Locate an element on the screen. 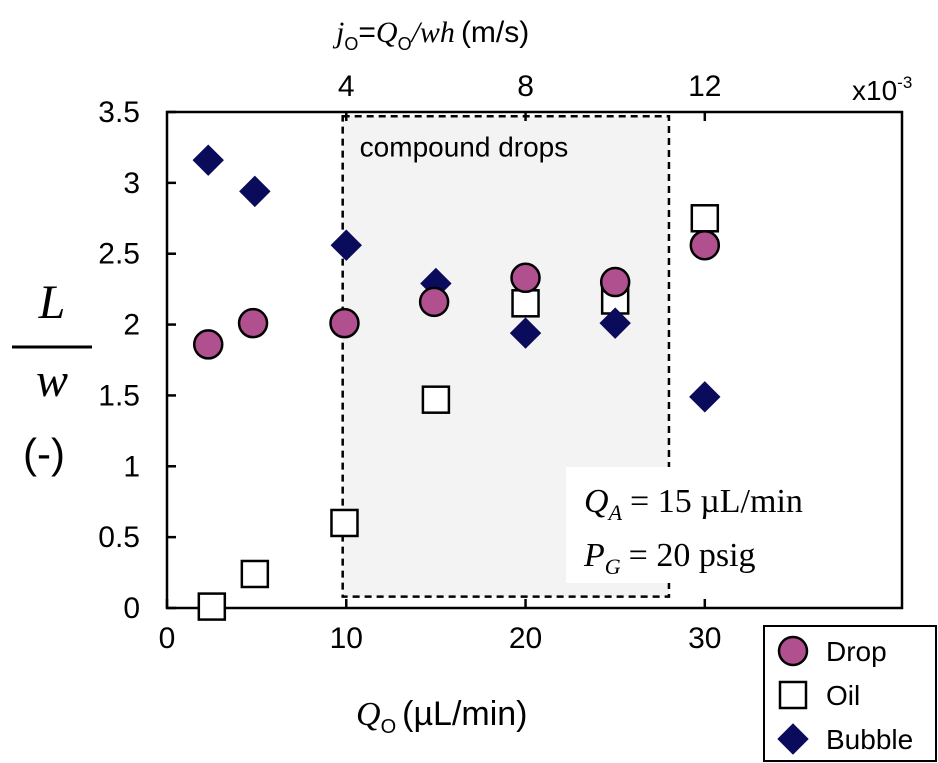 This screenshot has height=763, width=938. legend-marker-oil is located at coordinates (793, 695).